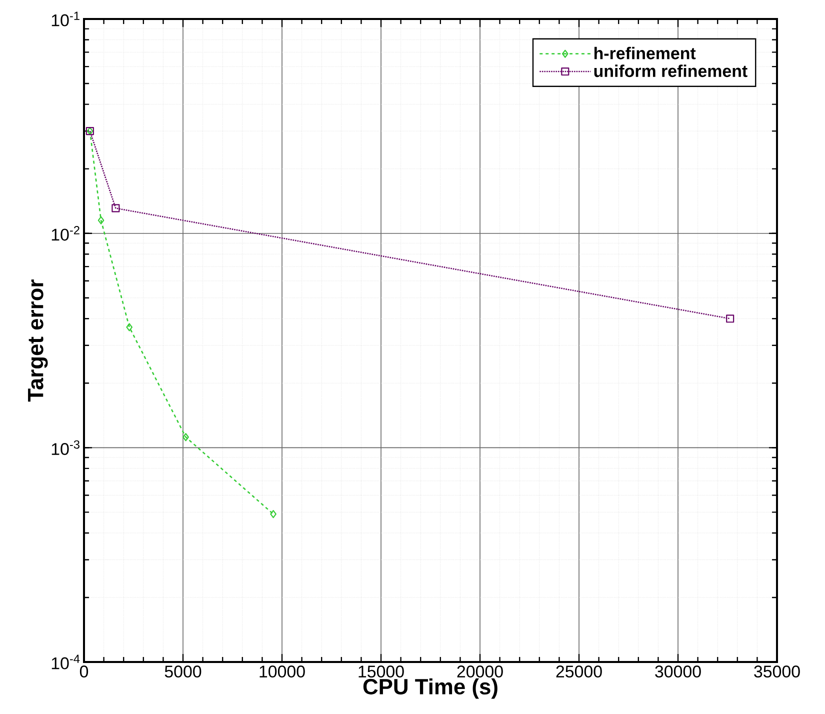 Image resolution: width=825 pixels, height=714 pixels. What do you see at coordinates (66, 19) in the screenshot?
I see `y-tick-label: 10$^{-1}$` at bounding box center [66, 19].